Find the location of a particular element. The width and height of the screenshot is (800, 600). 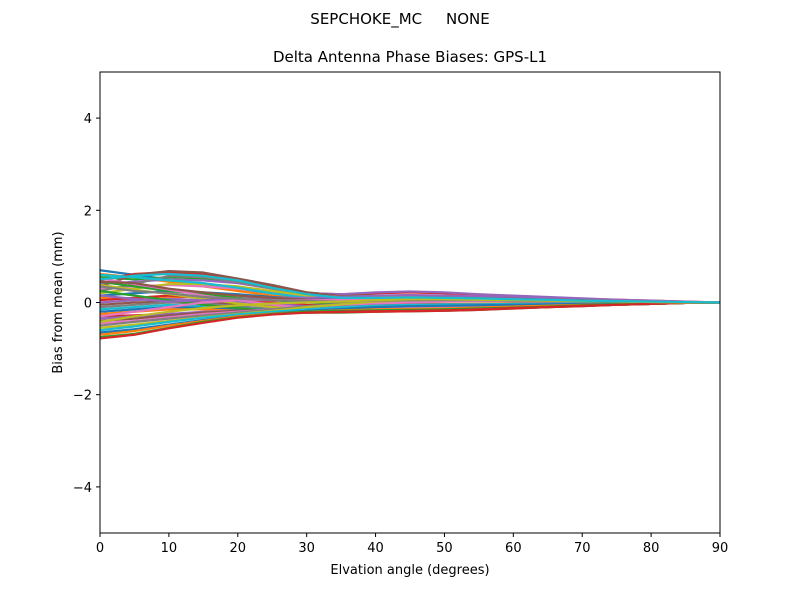

y-tick-label: 2 is located at coordinates (88, 211).